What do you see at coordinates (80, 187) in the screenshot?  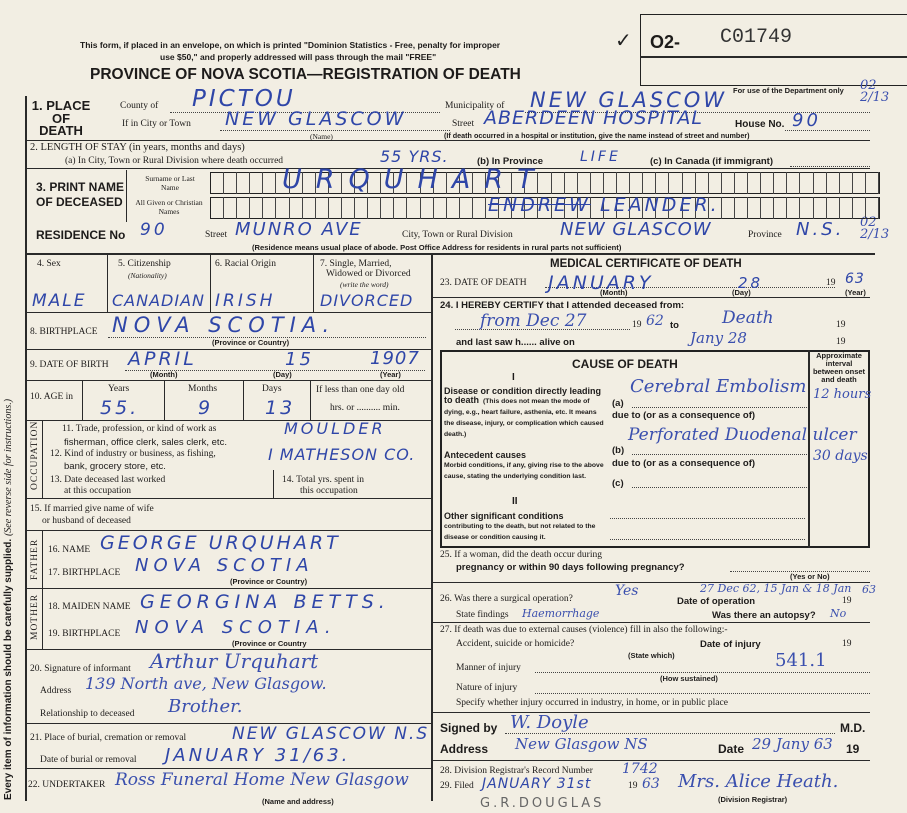 I see `print-name-label-1: 3. PRINT NAME` at bounding box center [80, 187].